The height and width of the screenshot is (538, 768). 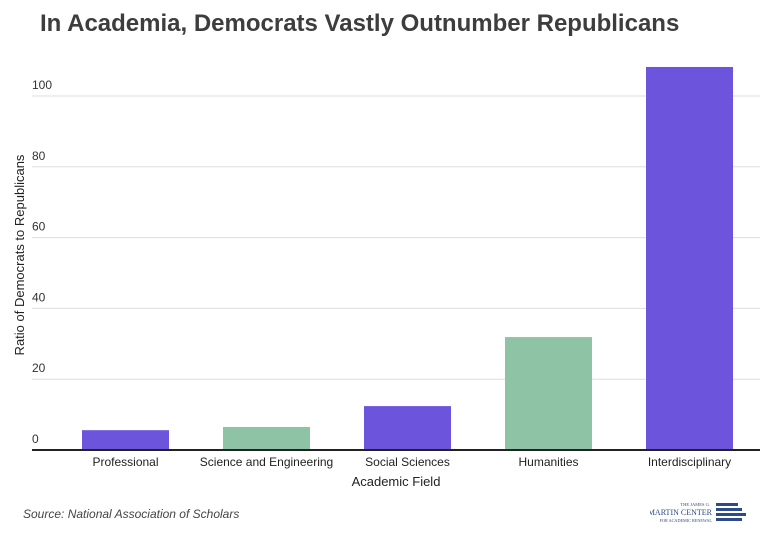 What do you see at coordinates (686, 520) in the screenshot?
I see `svg-text: FOR ACADEMIC RENEWAL` at bounding box center [686, 520].